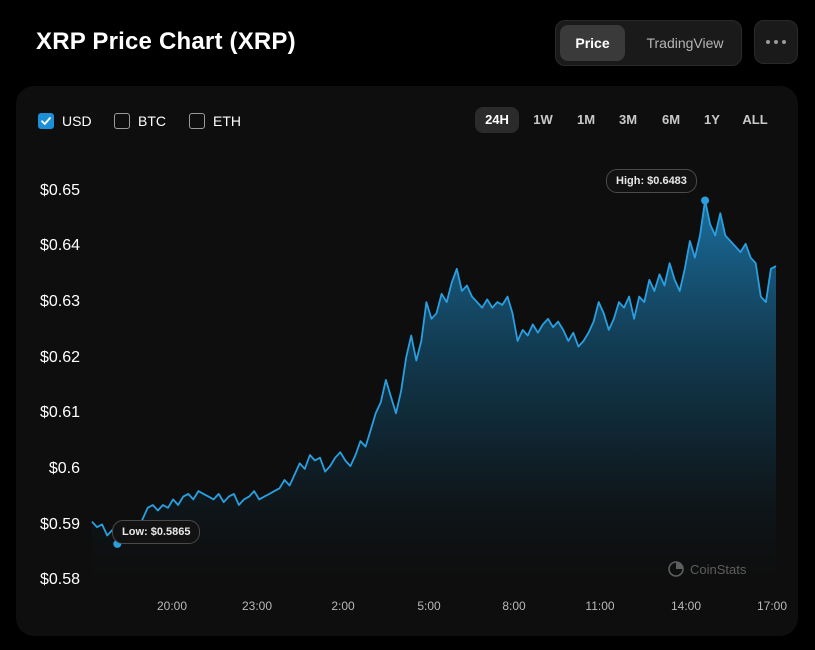 The width and height of the screenshot is (815, 650). What do you see at coordinates (592, 43) in the screenshot?
I see `price-tab: Price` at bounding box center [592, 43].